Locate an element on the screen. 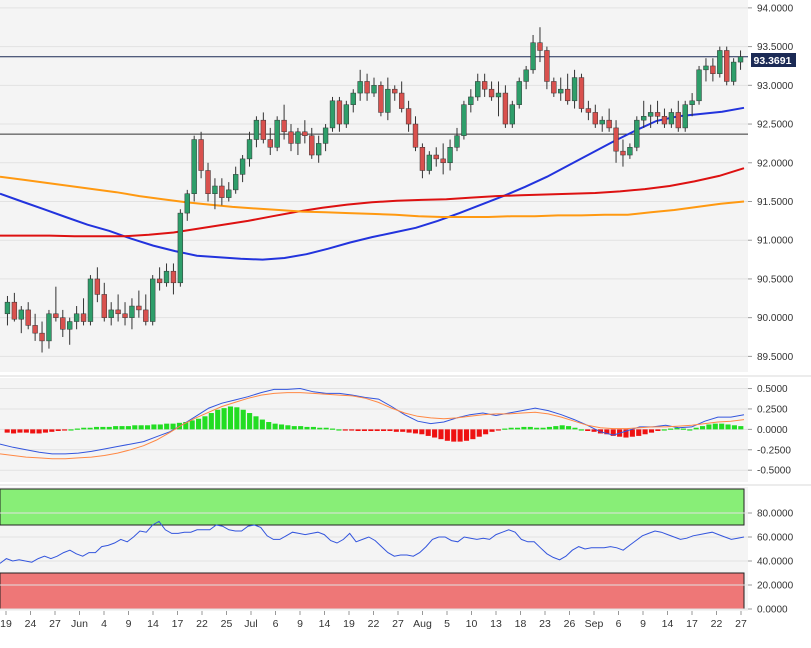 This screenshot has width=811, height=648. macd-signal-lines is located at coordinates (372, 423).